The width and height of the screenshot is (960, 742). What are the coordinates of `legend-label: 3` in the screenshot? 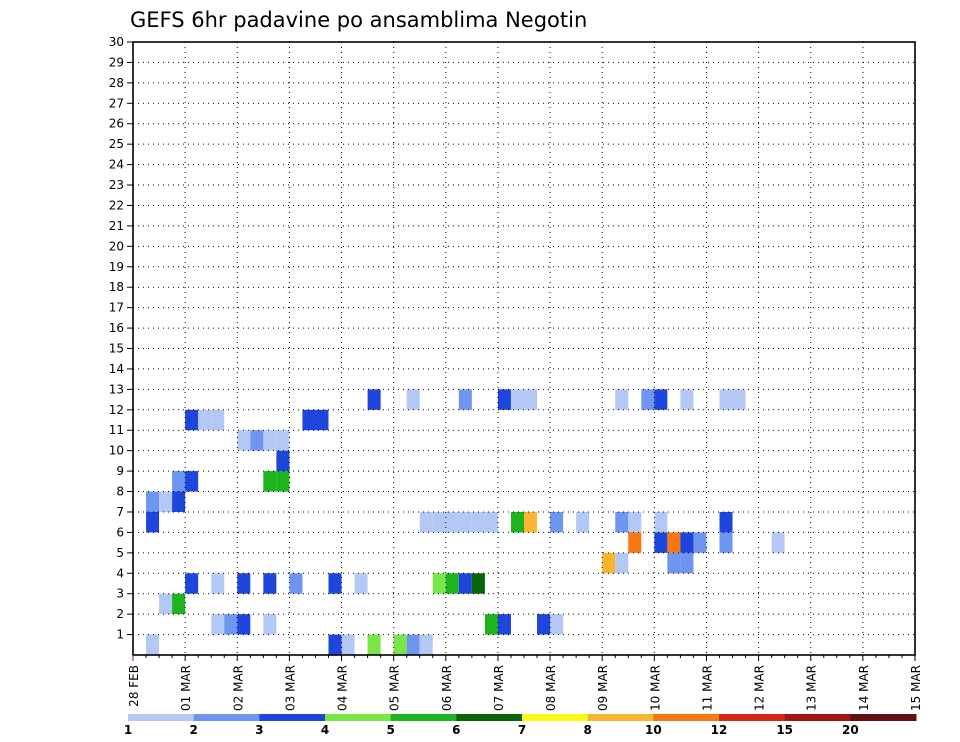 It's located at (259, 730).